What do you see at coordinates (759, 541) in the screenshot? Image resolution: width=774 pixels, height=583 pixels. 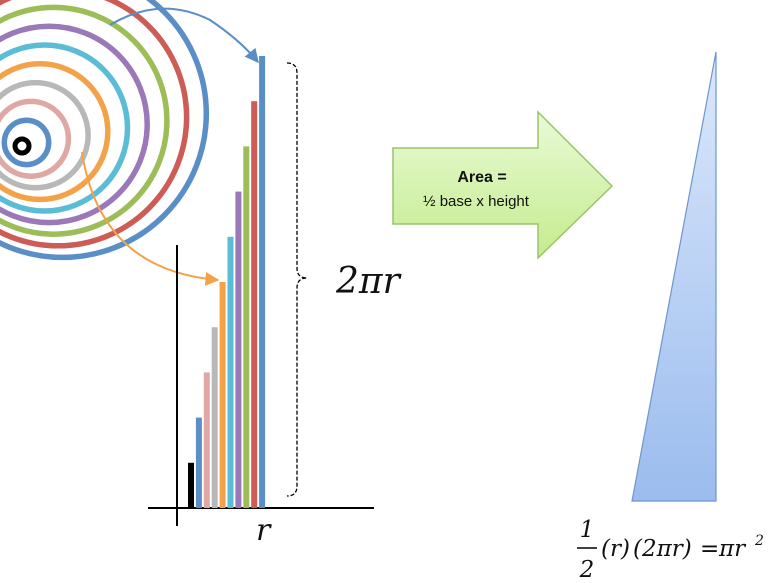 I see `formula-exponent: 2` at bounding box center [759, 541].